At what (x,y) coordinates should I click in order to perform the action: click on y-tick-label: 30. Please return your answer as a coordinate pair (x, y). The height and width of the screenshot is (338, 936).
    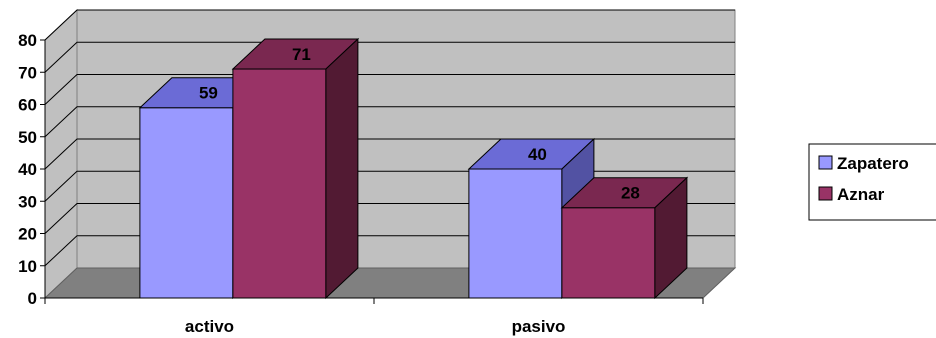
    Looking at the image, I should click on (27, 201).